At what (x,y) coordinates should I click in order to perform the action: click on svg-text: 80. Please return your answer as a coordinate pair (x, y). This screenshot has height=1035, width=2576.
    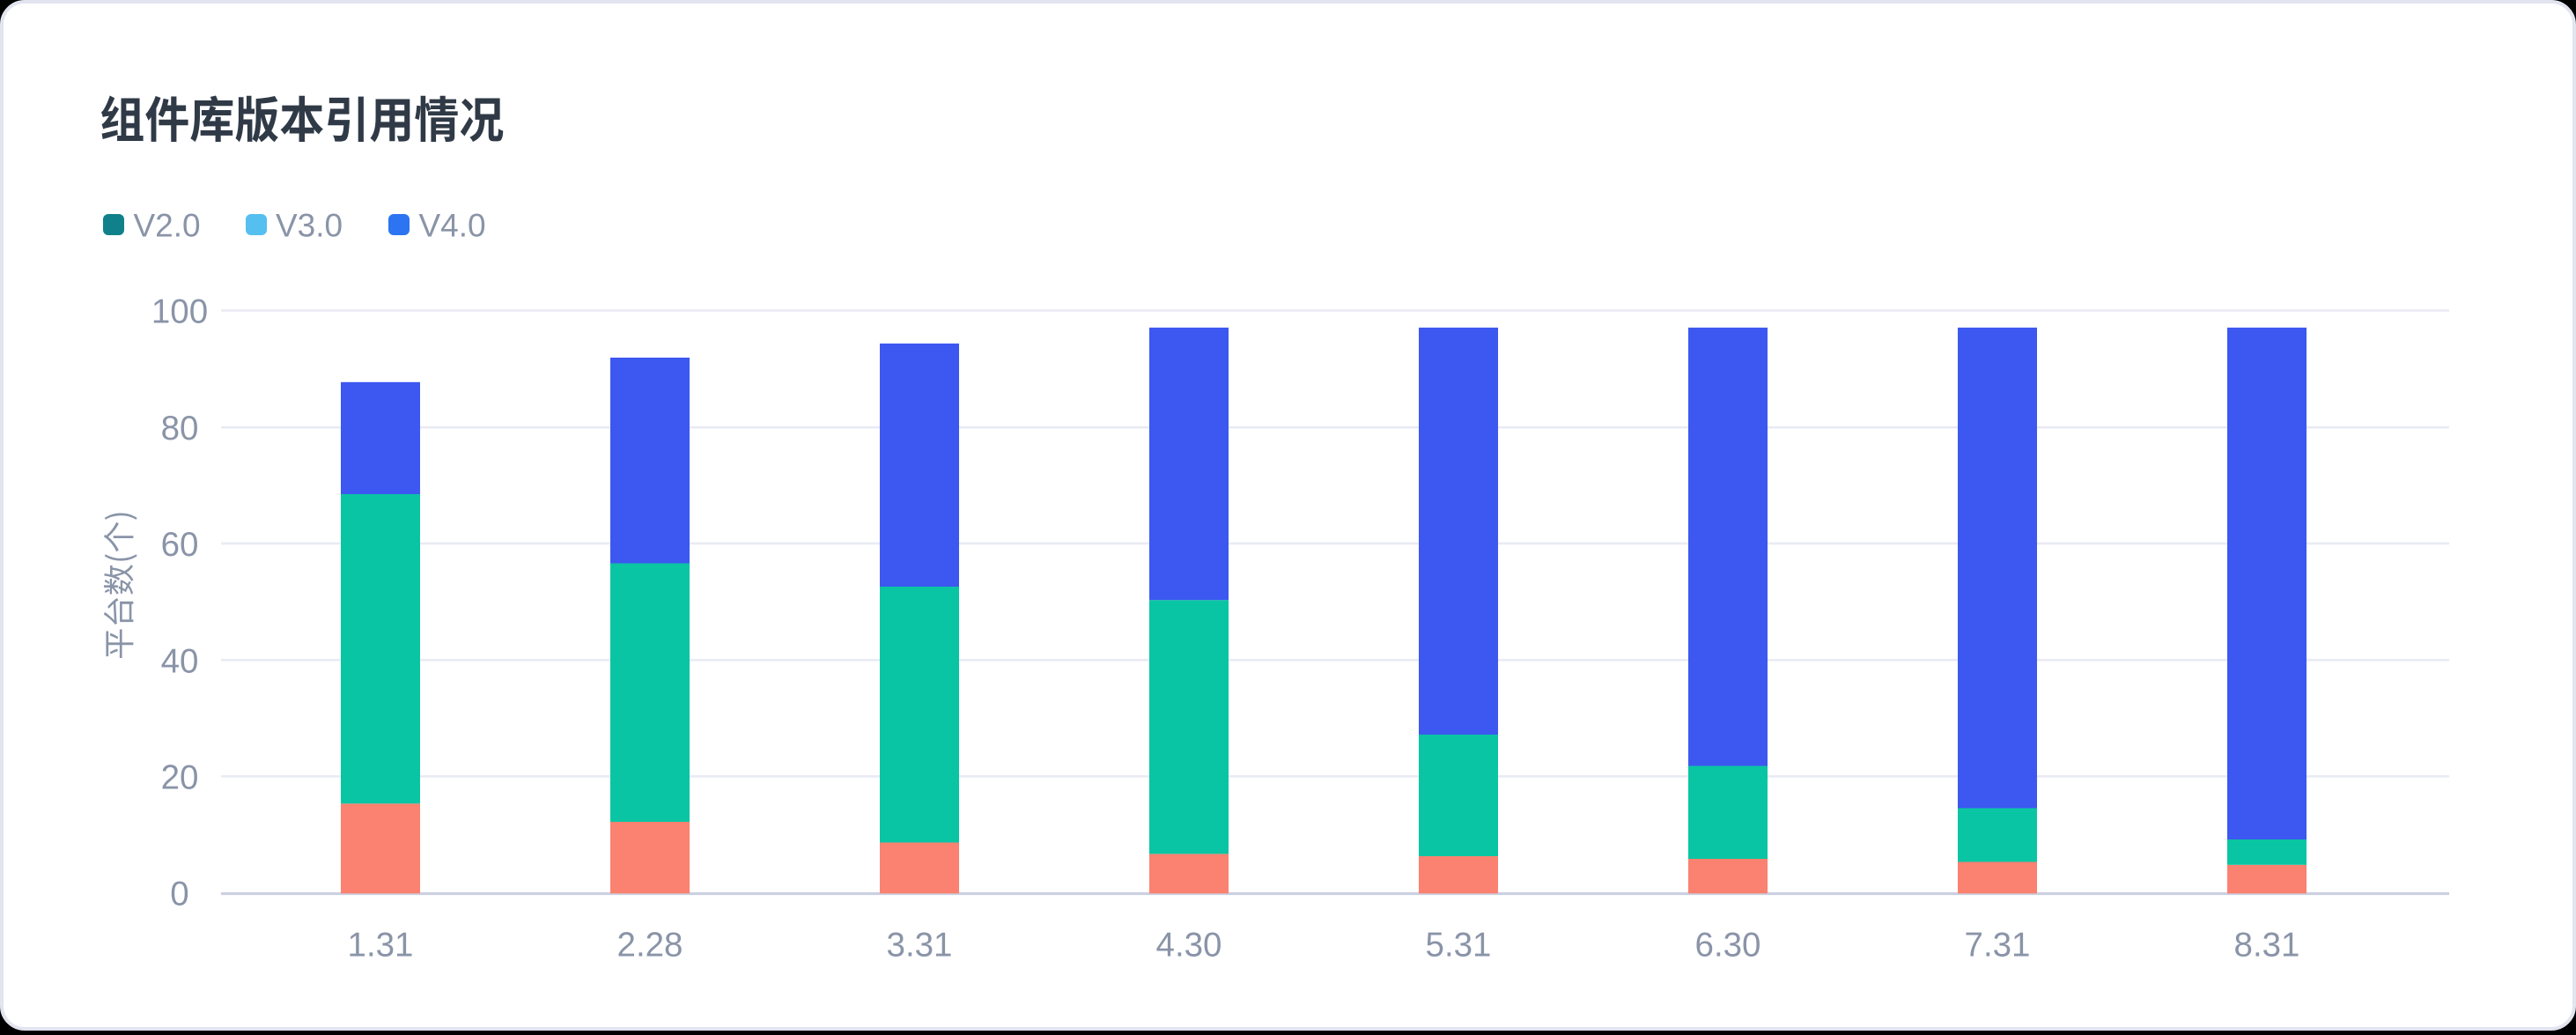
    Looking at the image, I should click on (180, 428).